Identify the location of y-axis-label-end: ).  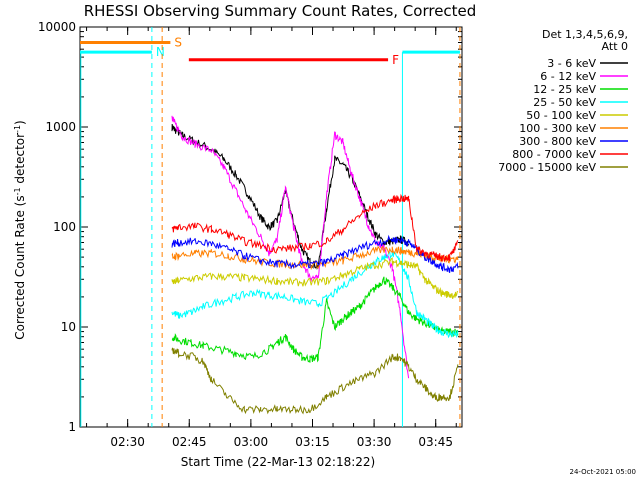
(20, 122).